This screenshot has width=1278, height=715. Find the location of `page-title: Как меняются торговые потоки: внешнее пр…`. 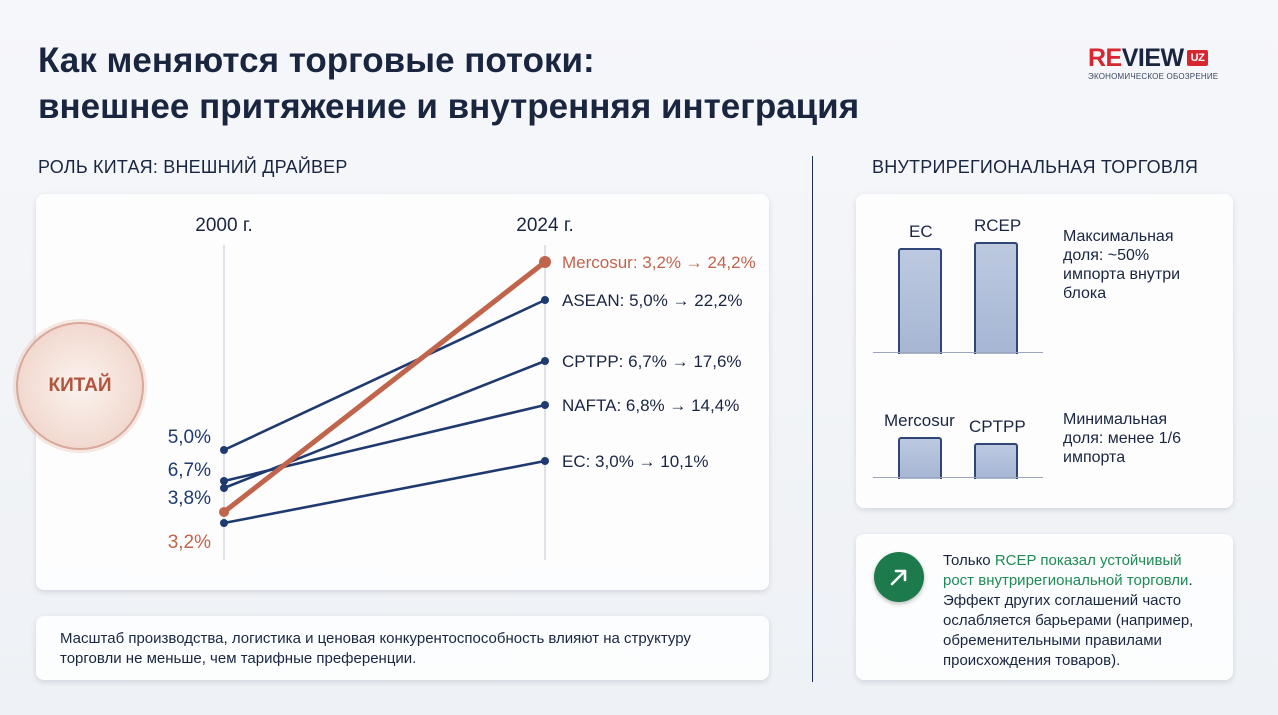

page-title: Как меняются торговые потоки: внешнее пр… is located at coordinates (448, 84).